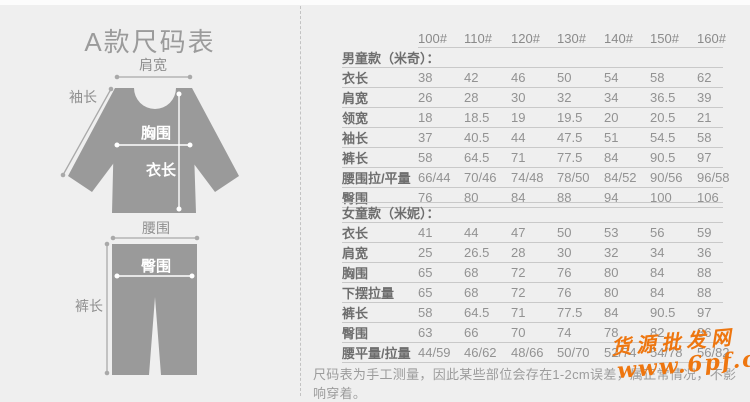 The width and height of the screenshot is (750, 402). What do you see at coordinates (156, 266) in the screenshot?
I see `hip-label: 臀围` at bounding box center [156, 266].